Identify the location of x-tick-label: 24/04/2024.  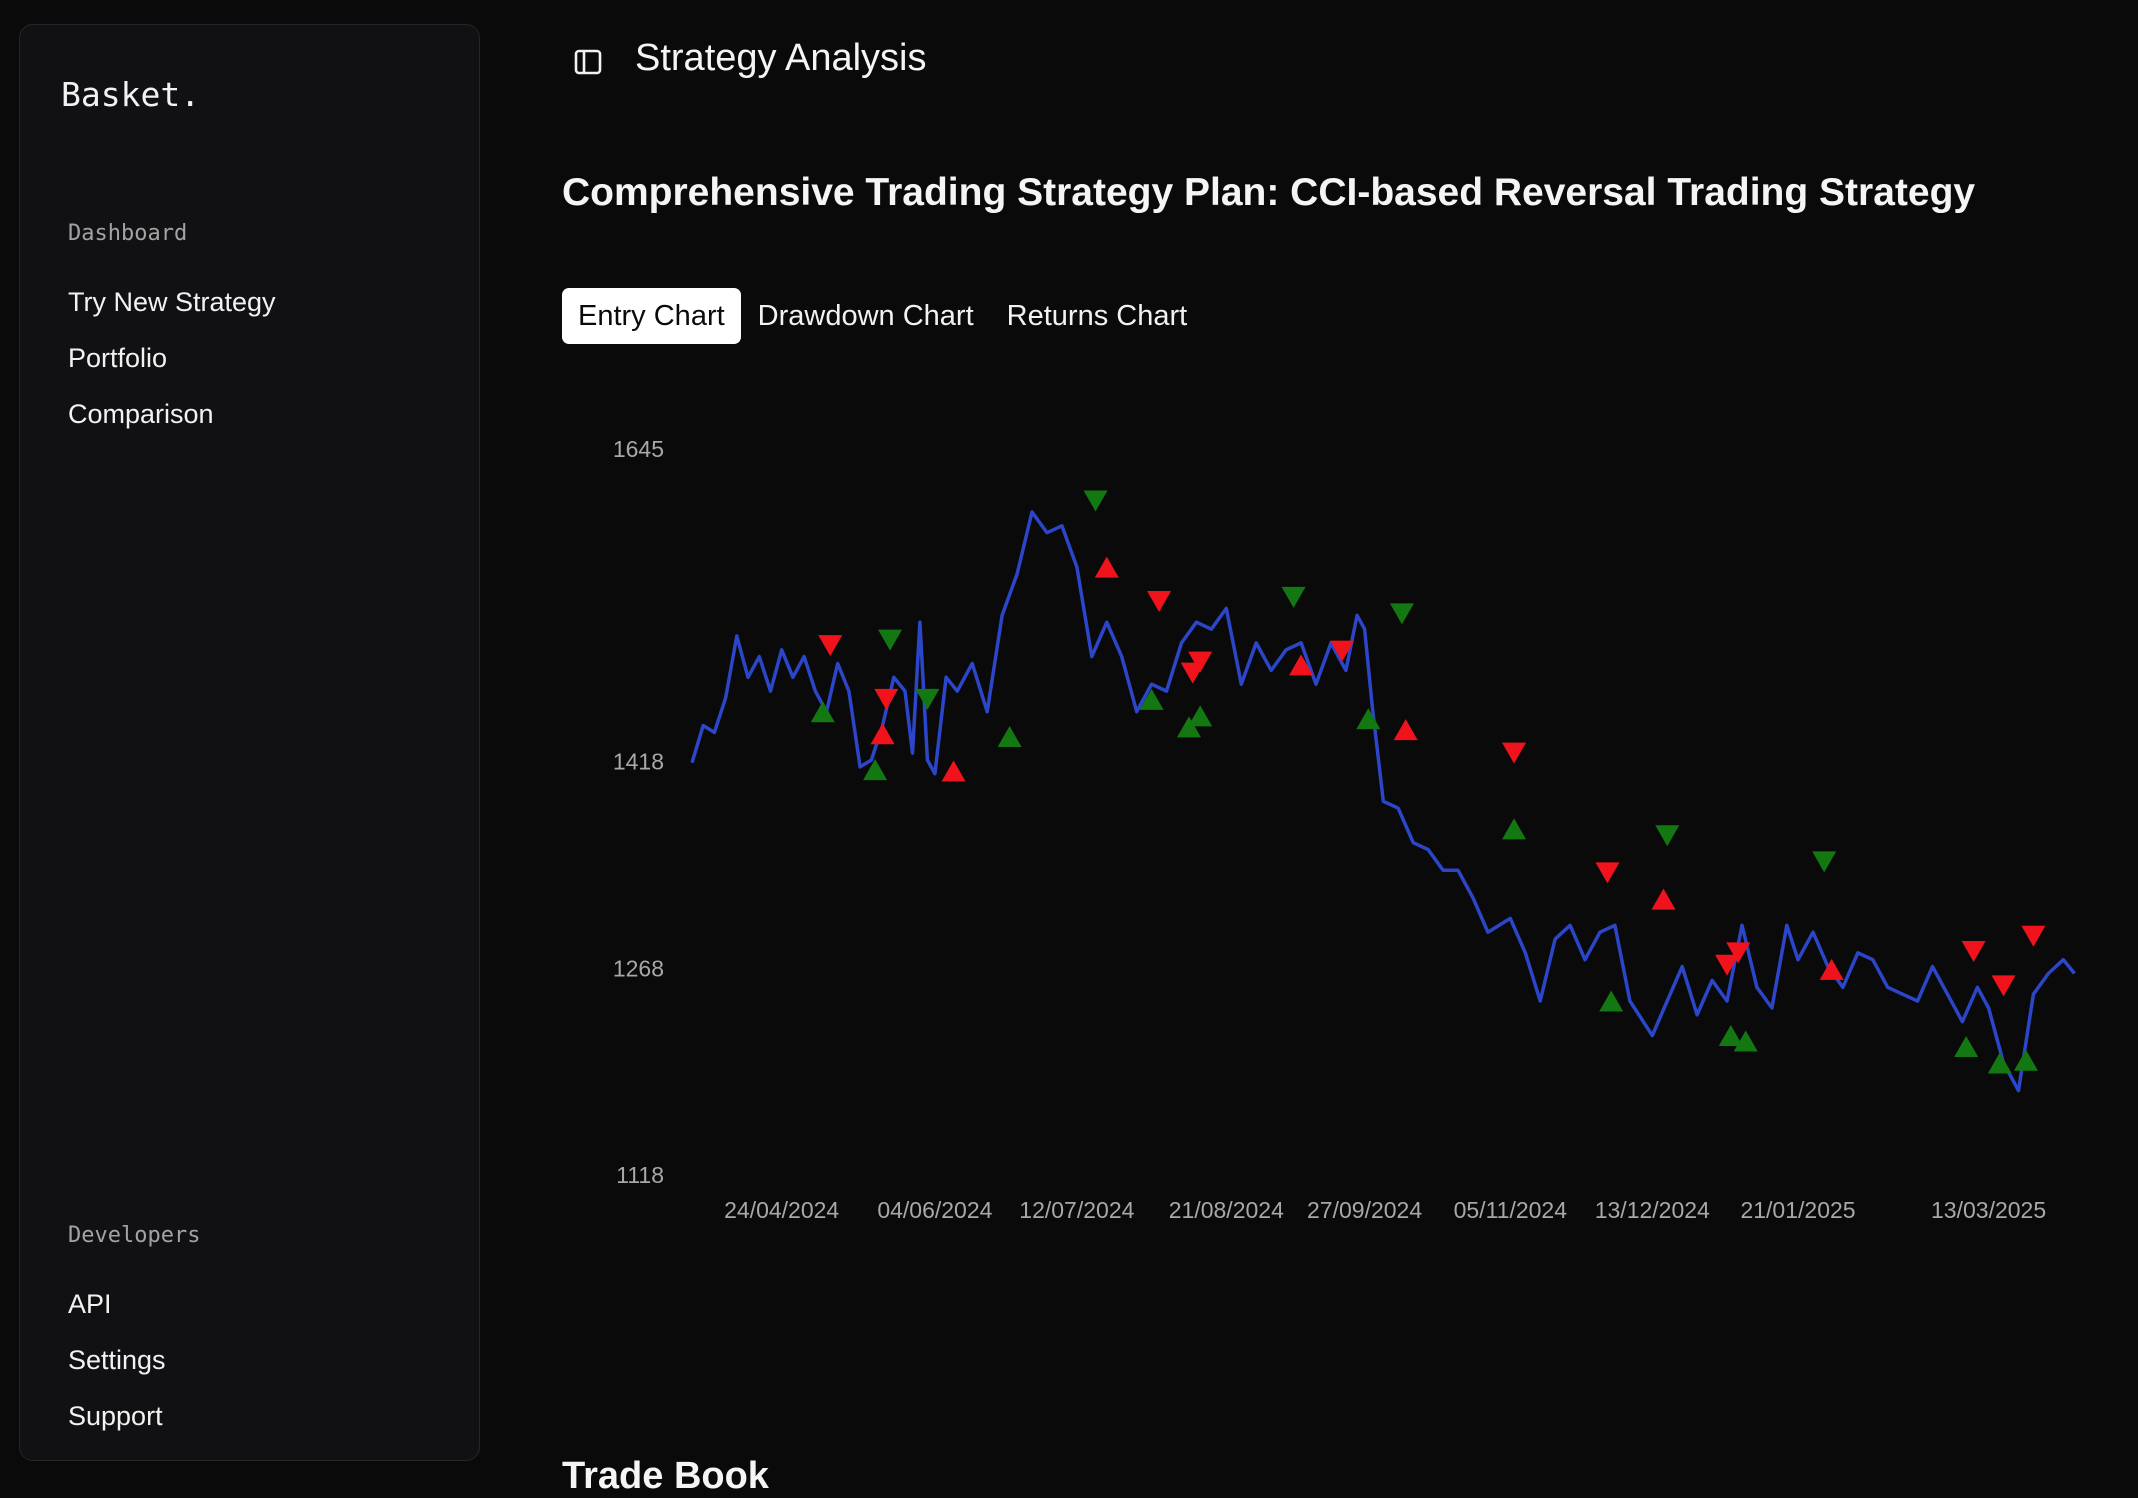
(781, 1210).